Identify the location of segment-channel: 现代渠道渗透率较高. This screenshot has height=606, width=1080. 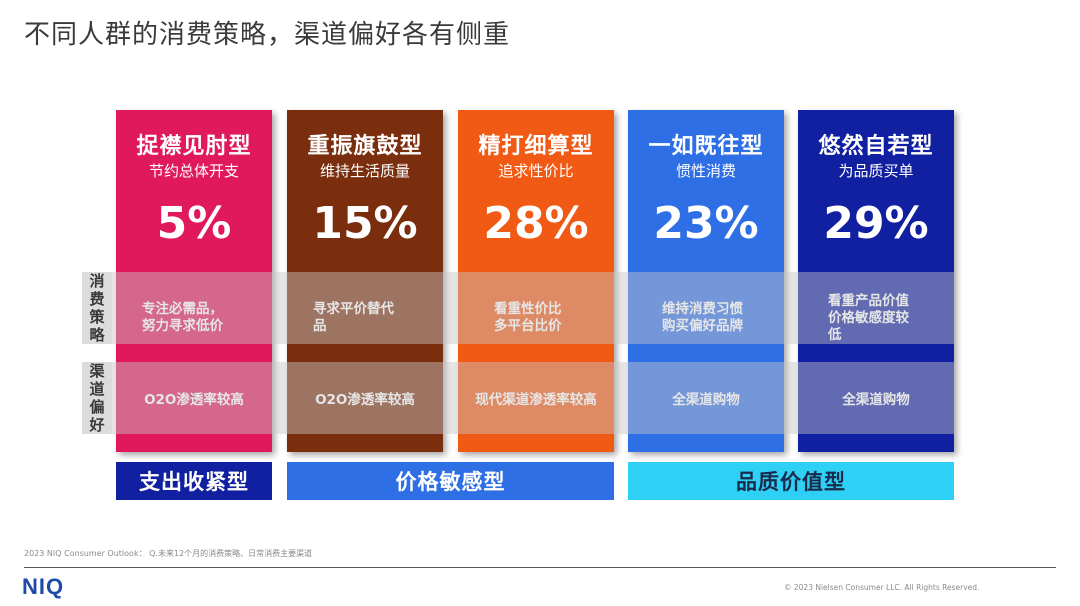
(536, 399).